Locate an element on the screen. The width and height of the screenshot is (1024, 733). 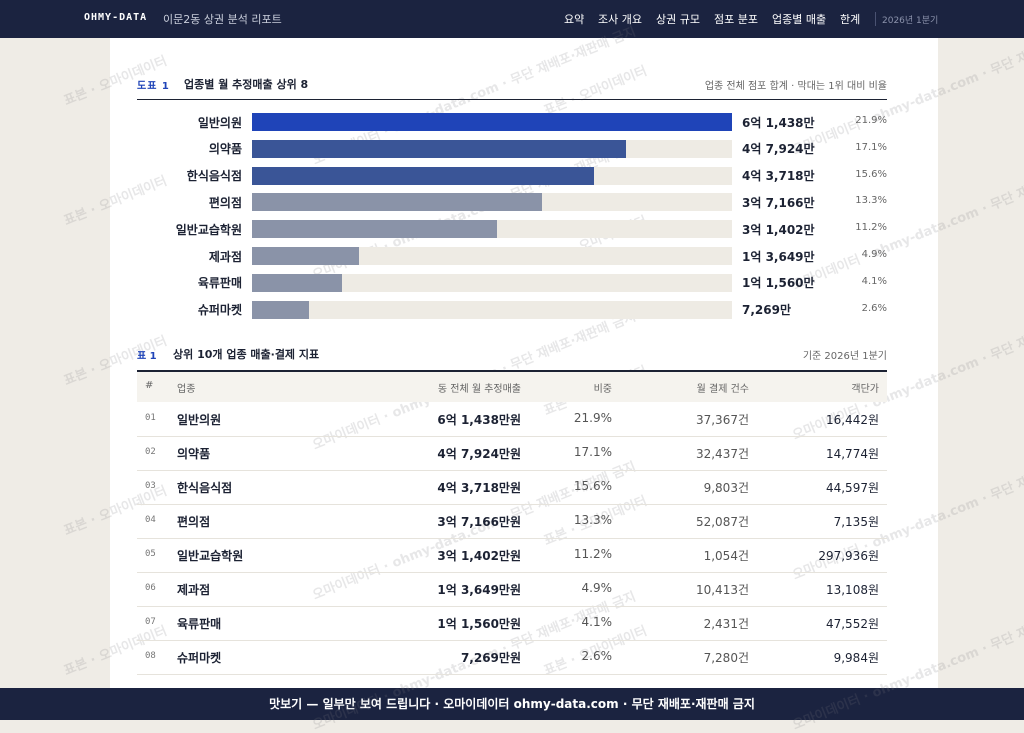
bar-label: 일반교습학원 is located at coordinates (208, 229).